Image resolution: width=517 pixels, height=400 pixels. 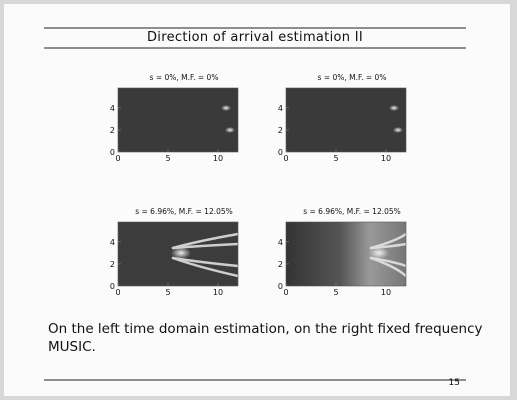 I want to click on page-number: 15, so click(x=454, y=383).